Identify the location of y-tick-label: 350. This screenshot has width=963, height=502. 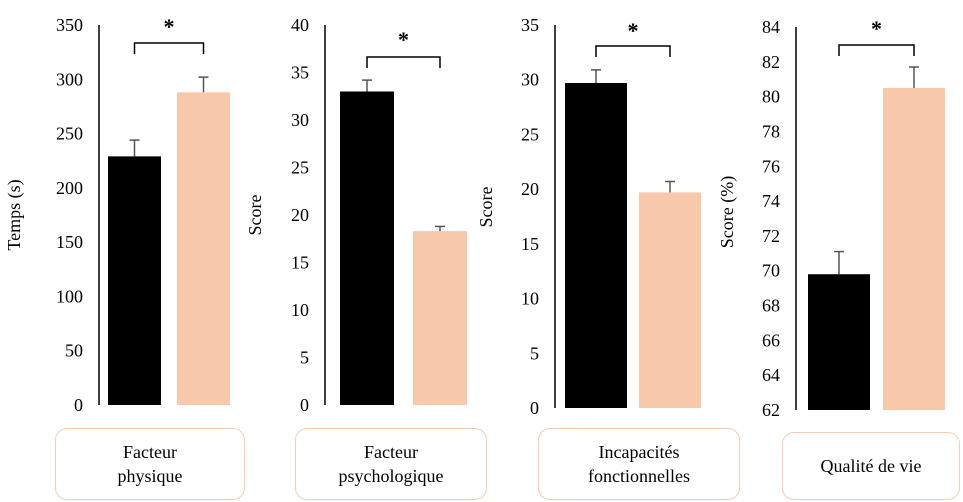
(69, 25).